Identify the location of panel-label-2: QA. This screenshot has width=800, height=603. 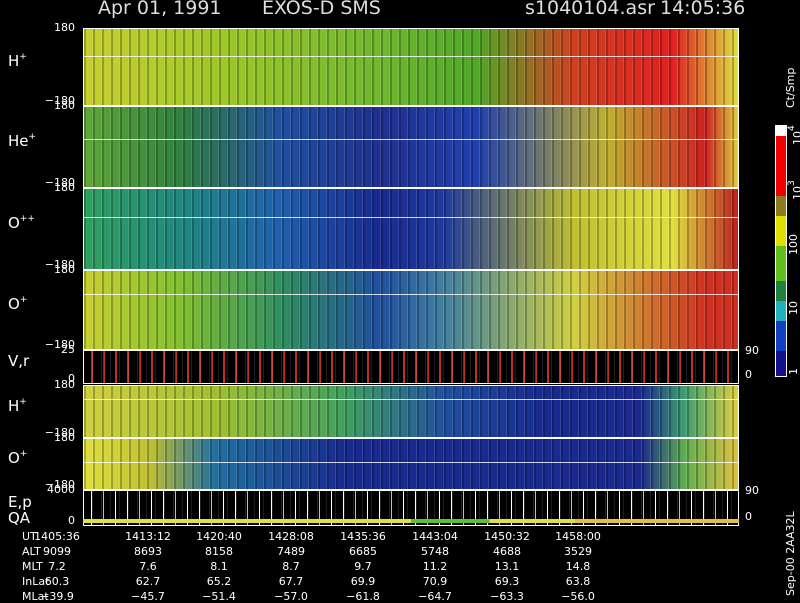
(19, 518).